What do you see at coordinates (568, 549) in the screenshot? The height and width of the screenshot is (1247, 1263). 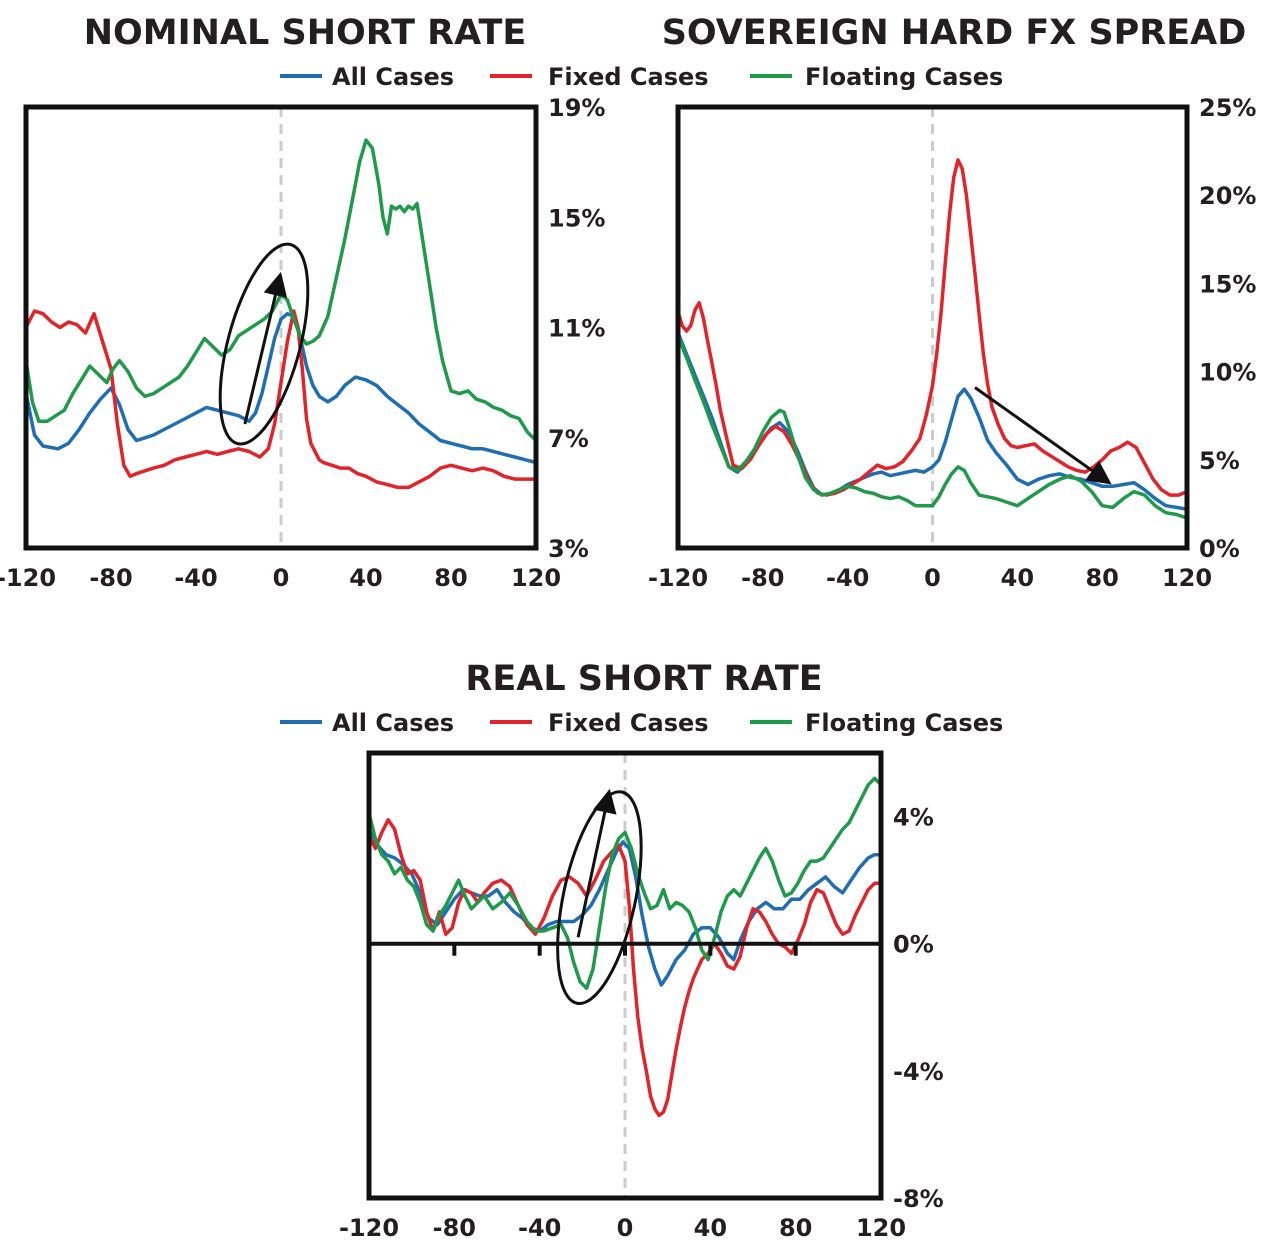 I see `y-tick-label-nominal: 3%` at bounding box center [568, 549].